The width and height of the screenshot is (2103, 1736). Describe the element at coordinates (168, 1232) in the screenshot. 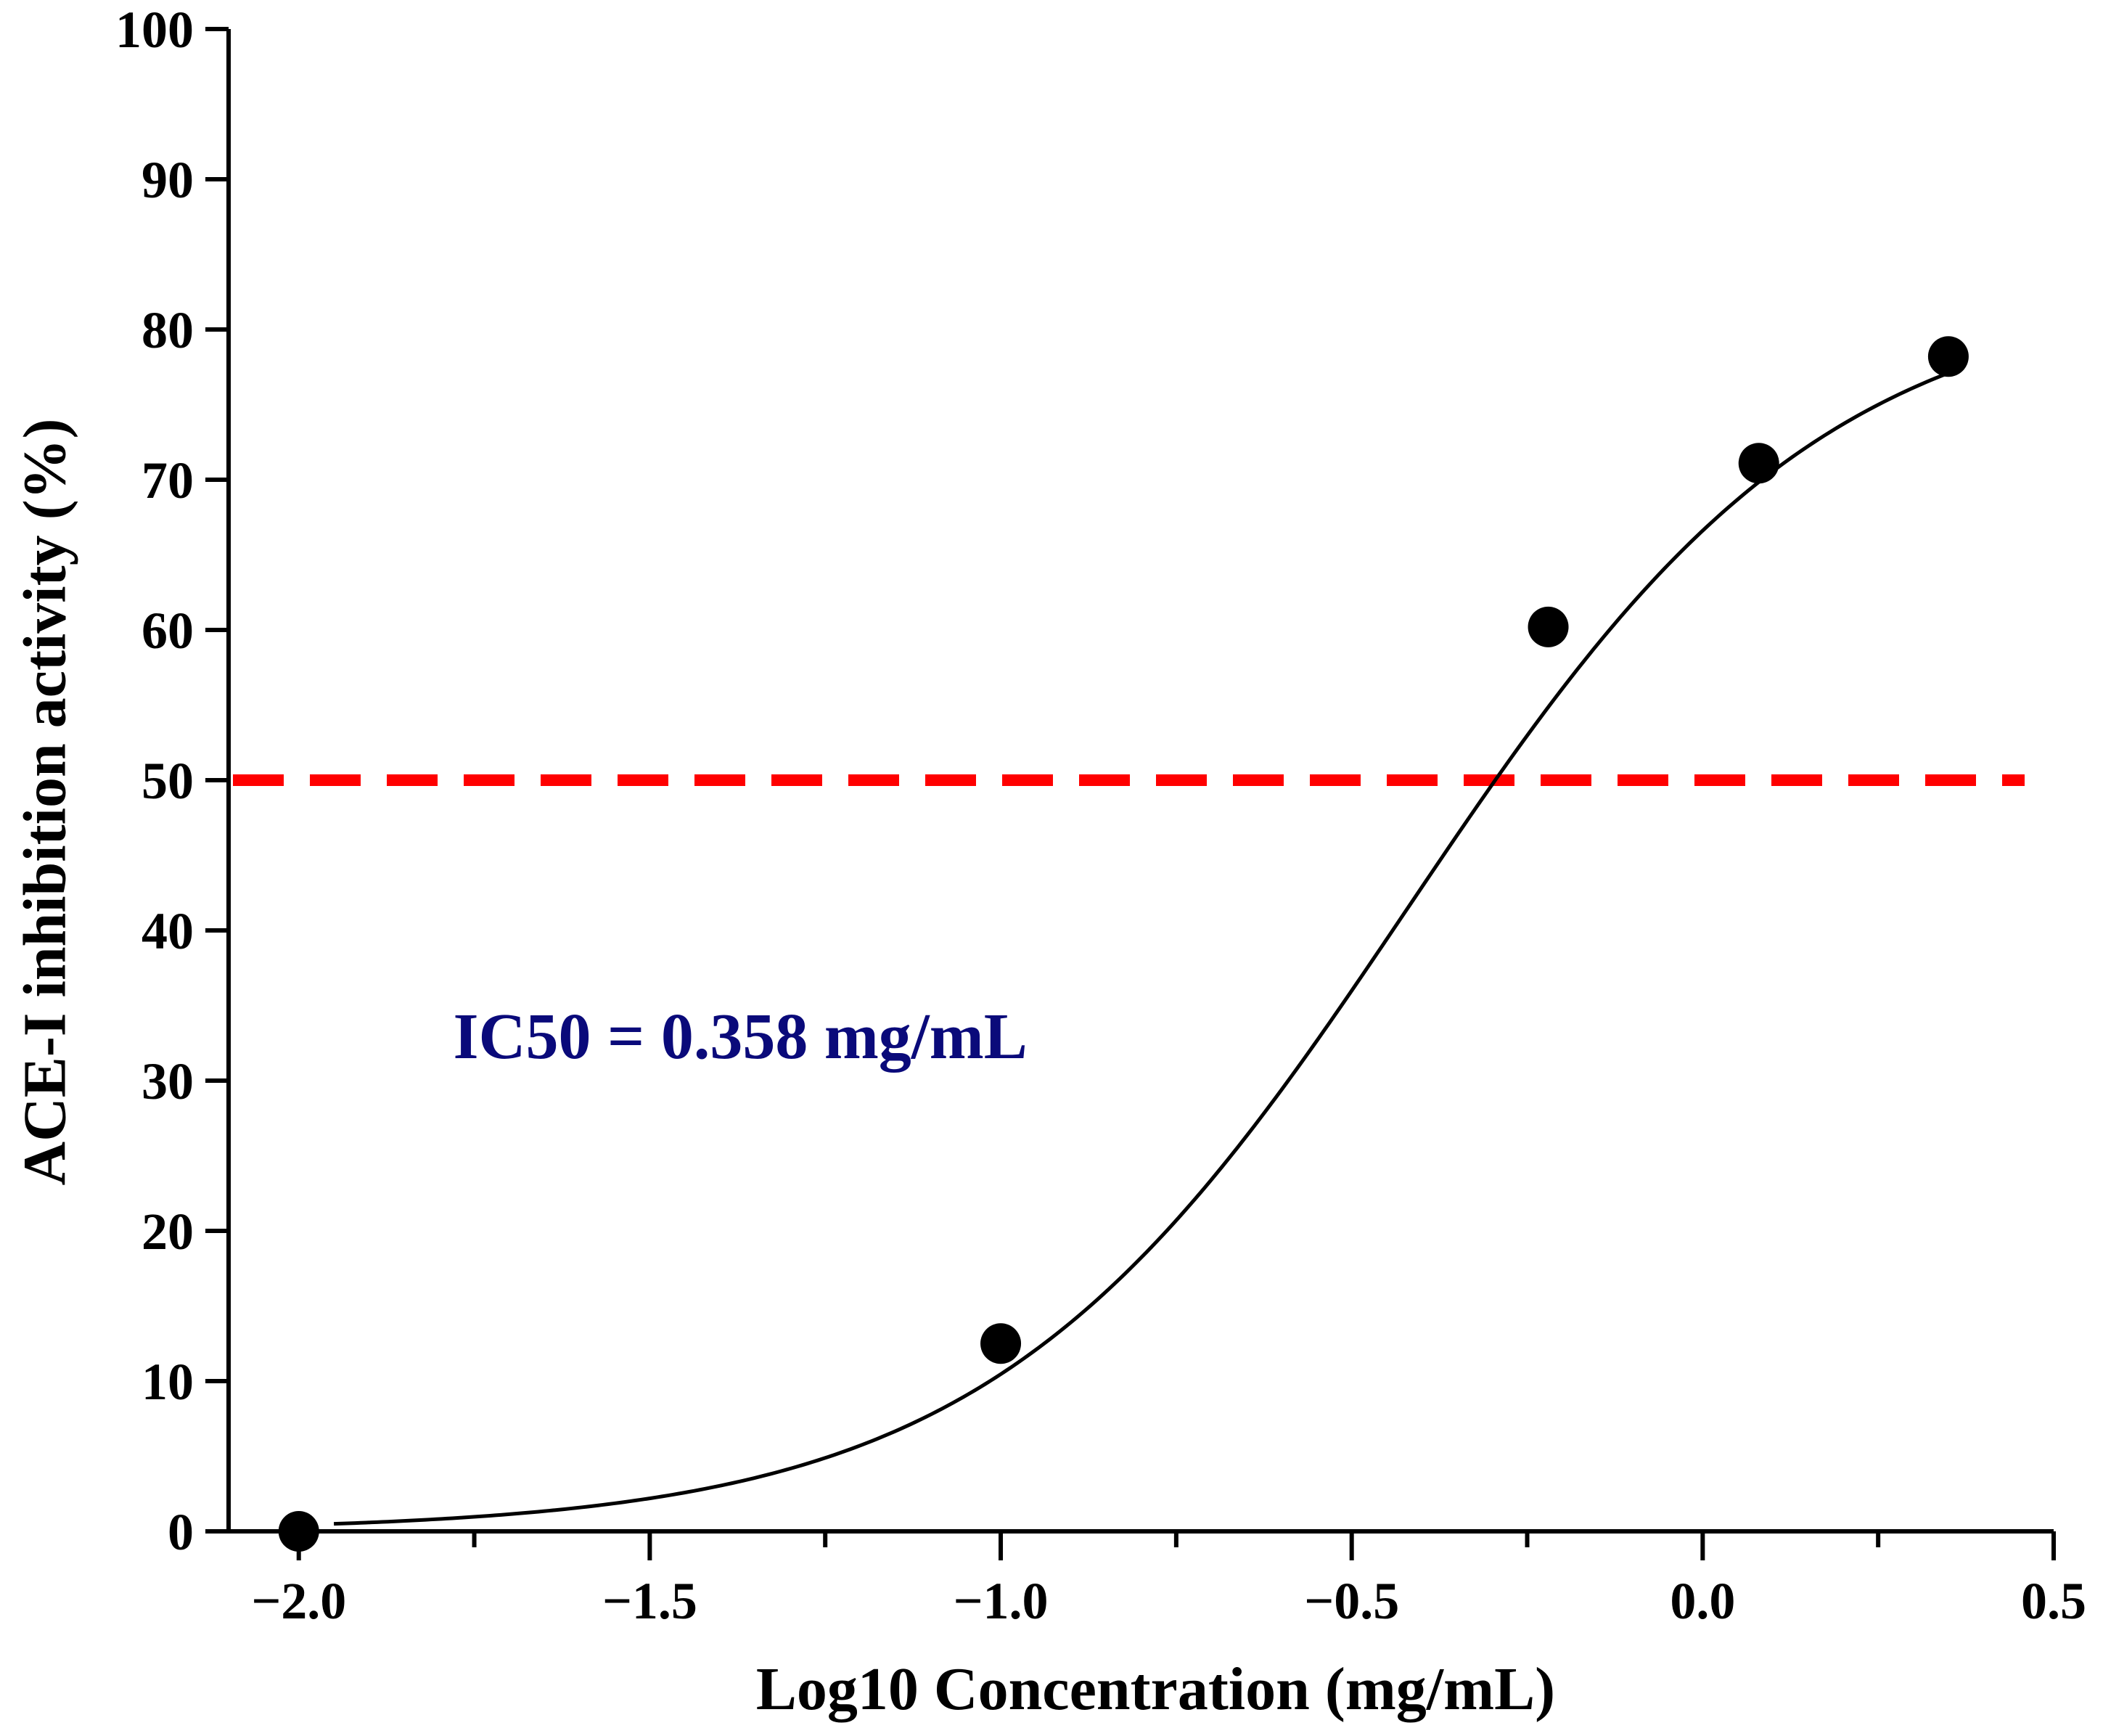

I see `y-tick-label: 20` at that location.